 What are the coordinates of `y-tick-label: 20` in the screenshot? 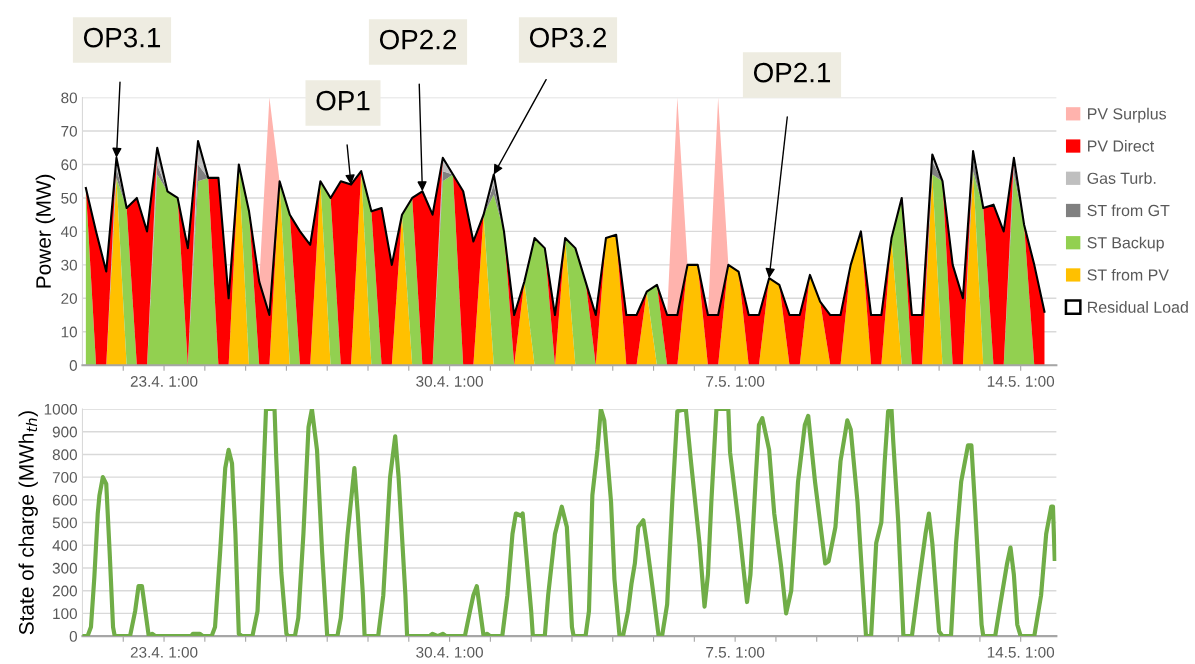 It's located at (69, 298).